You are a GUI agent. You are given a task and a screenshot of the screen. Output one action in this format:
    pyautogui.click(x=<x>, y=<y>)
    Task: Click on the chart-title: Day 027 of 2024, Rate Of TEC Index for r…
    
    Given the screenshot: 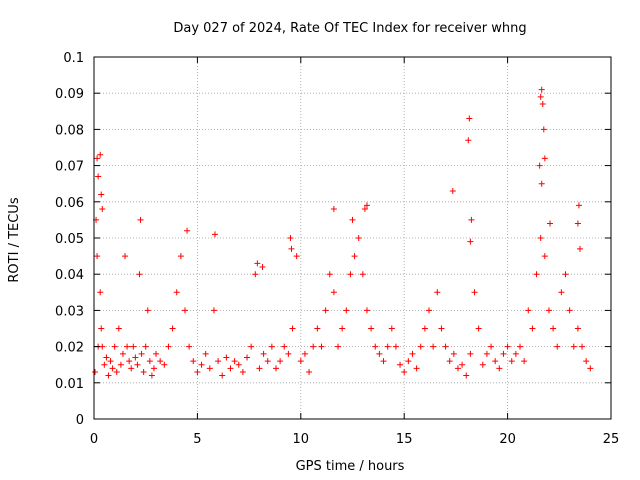 What is the action you would take?
    pyautogui.click(x=349, y=28)
    